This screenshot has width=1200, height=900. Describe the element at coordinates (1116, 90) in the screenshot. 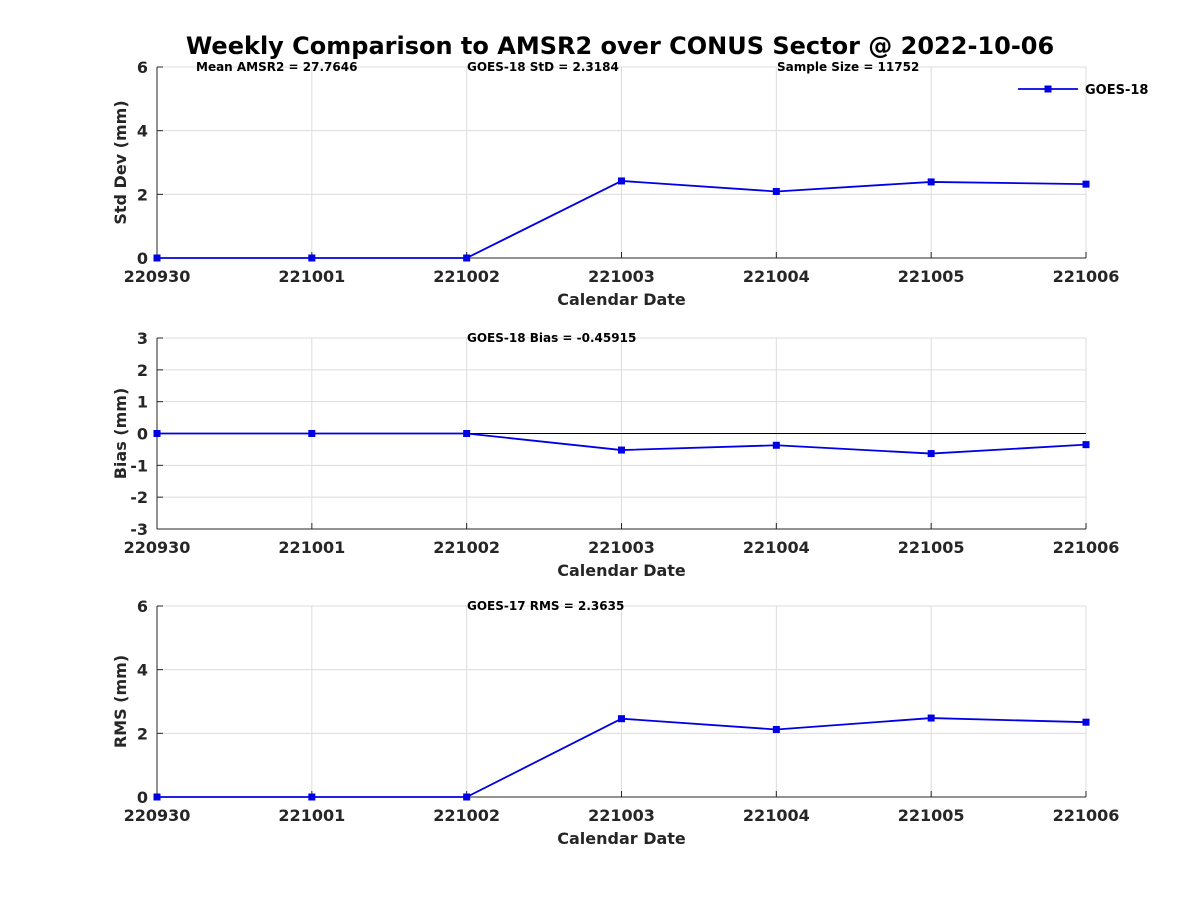

I see `legend-label: GOES-18` at that location.